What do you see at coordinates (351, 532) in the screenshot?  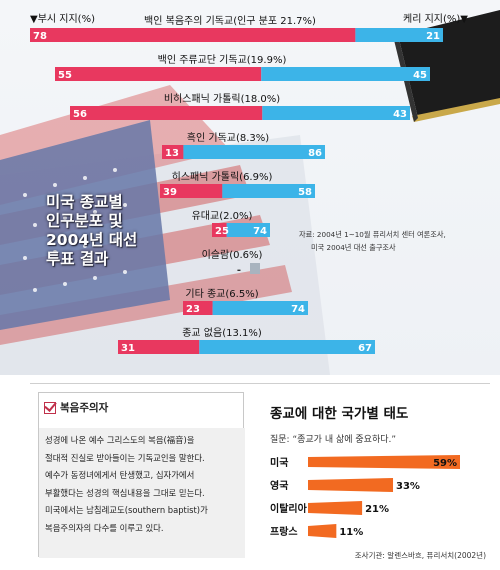 I see `country-value-label: 11%` at bounding box center [351, 532].